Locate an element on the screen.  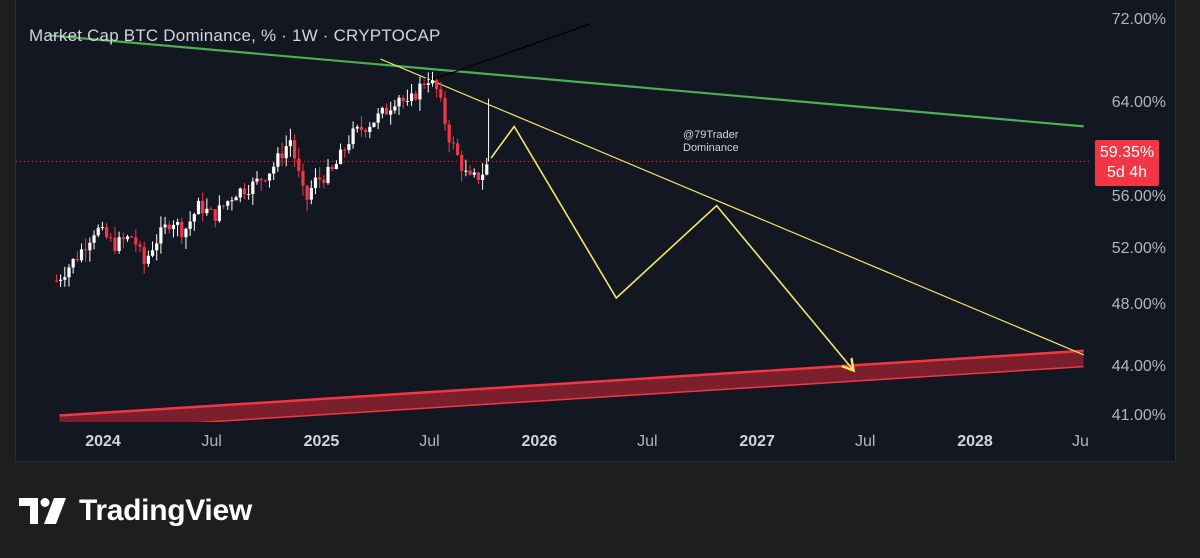
brand-name: TradingView is located at coordinates (165, 510).